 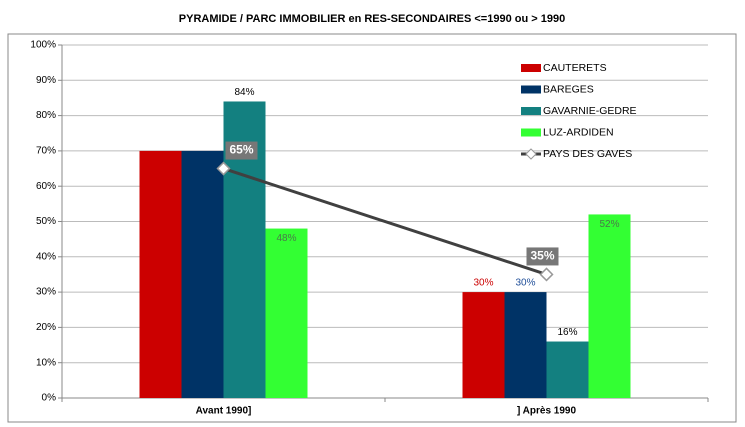 I want to click on legend-label: GAVARNIE-GEDRE, so click(x=590, y=111).